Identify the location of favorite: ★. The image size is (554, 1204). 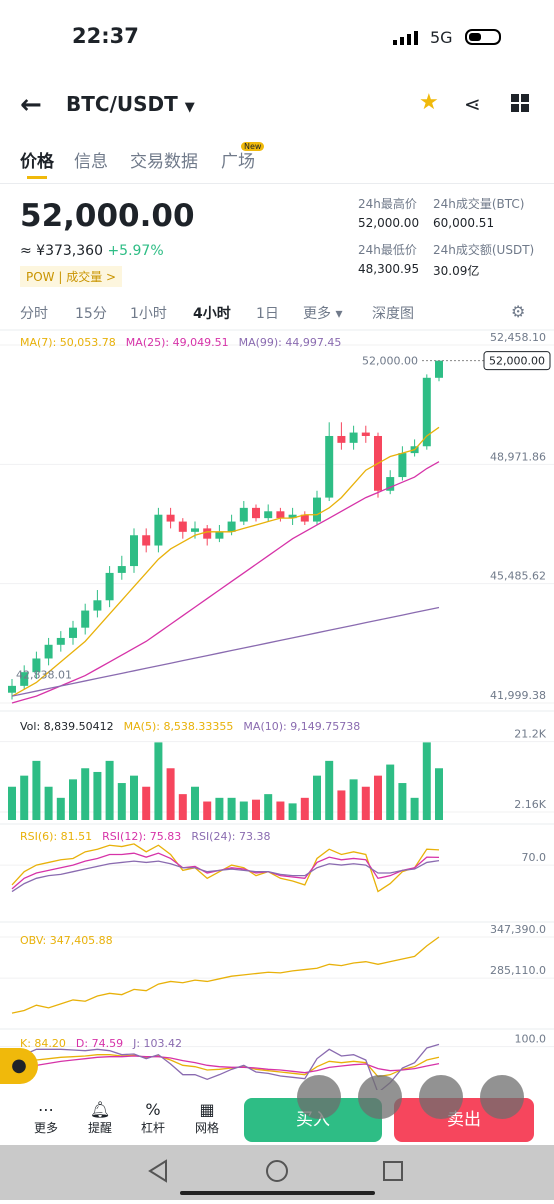
(429, 102).